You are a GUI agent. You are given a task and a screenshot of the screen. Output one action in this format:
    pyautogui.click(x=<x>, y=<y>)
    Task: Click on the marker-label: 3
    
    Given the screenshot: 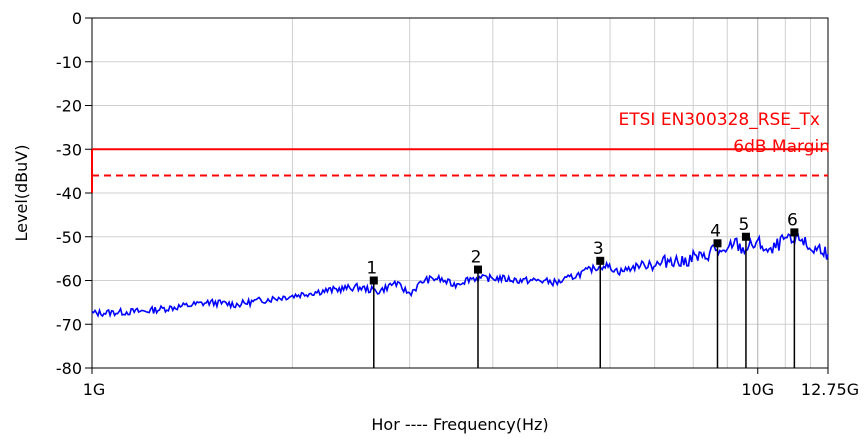 What is the action you would take?
    pyautogui.click(x=598, y=249)
    